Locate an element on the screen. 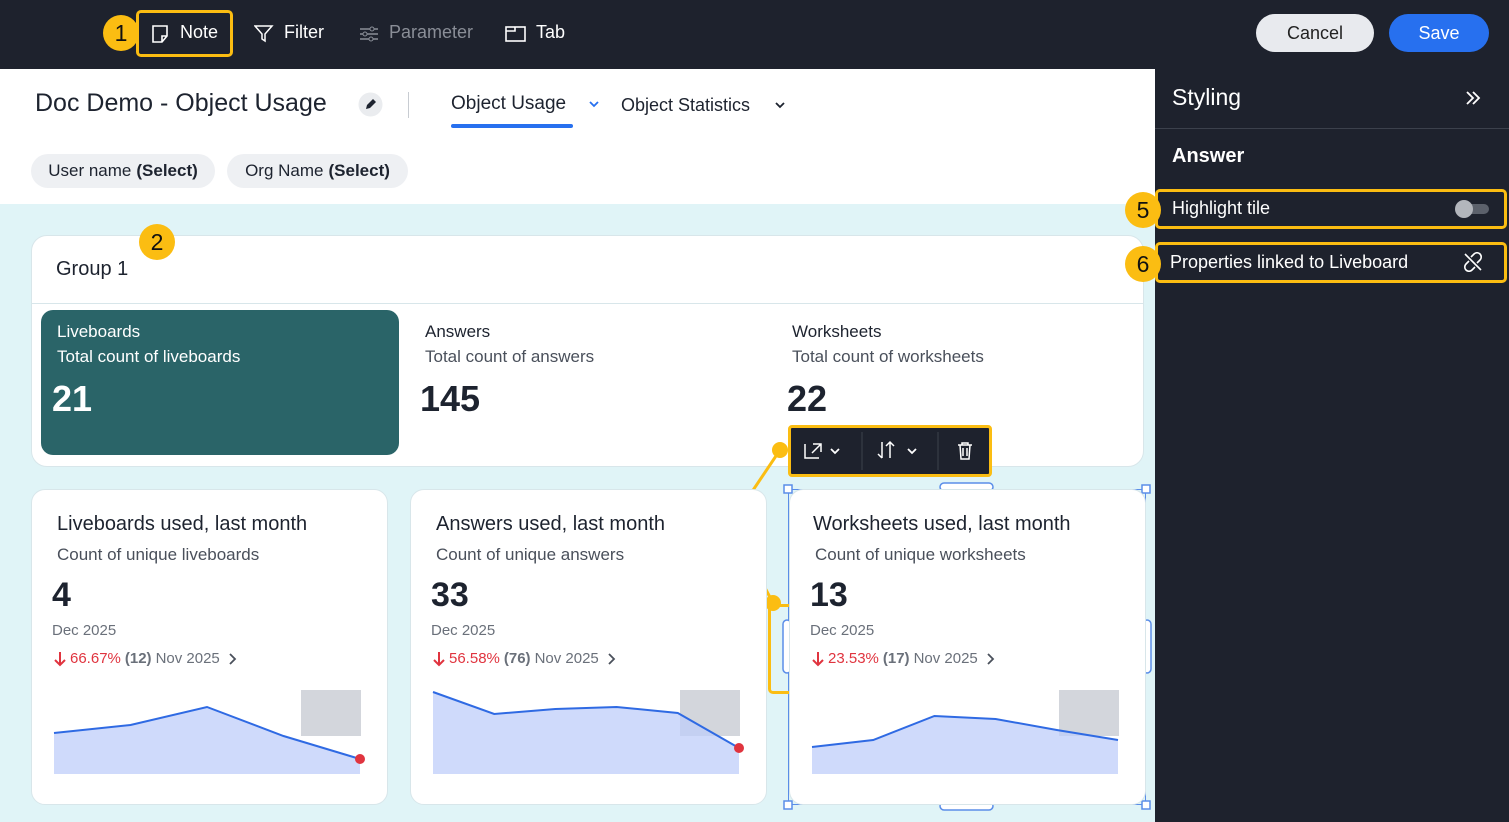 This screenshot has width=1509, height=822. filter-chip: User name (Select) is located at coordinates (123, 171).